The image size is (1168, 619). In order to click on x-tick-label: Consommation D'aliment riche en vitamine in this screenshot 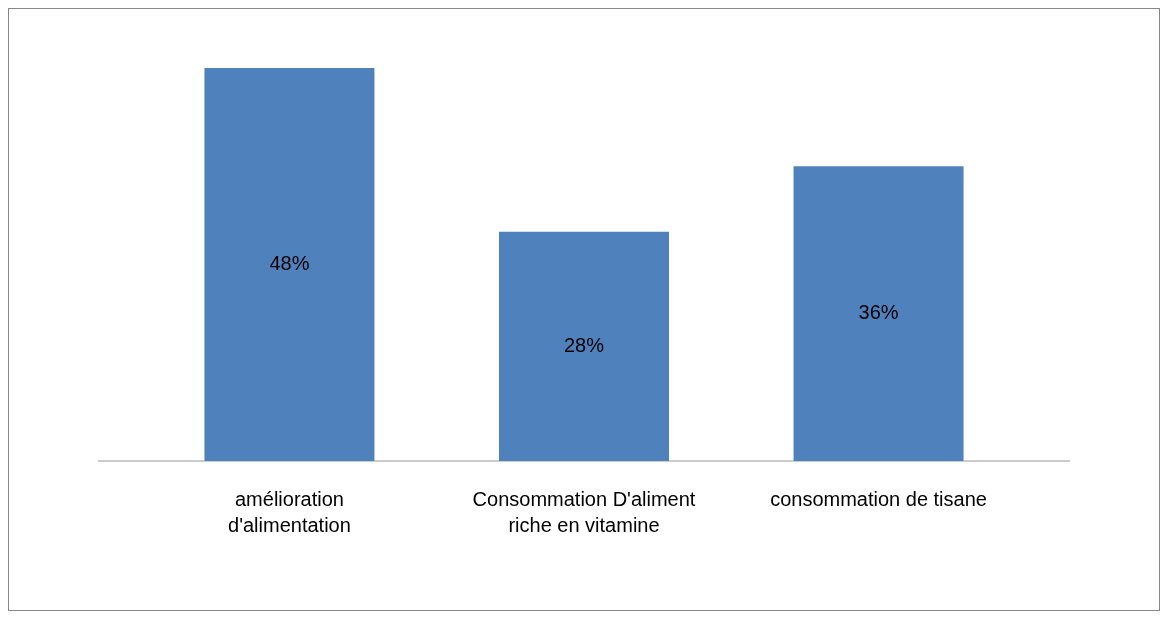, I will do `click(584, 512)`.